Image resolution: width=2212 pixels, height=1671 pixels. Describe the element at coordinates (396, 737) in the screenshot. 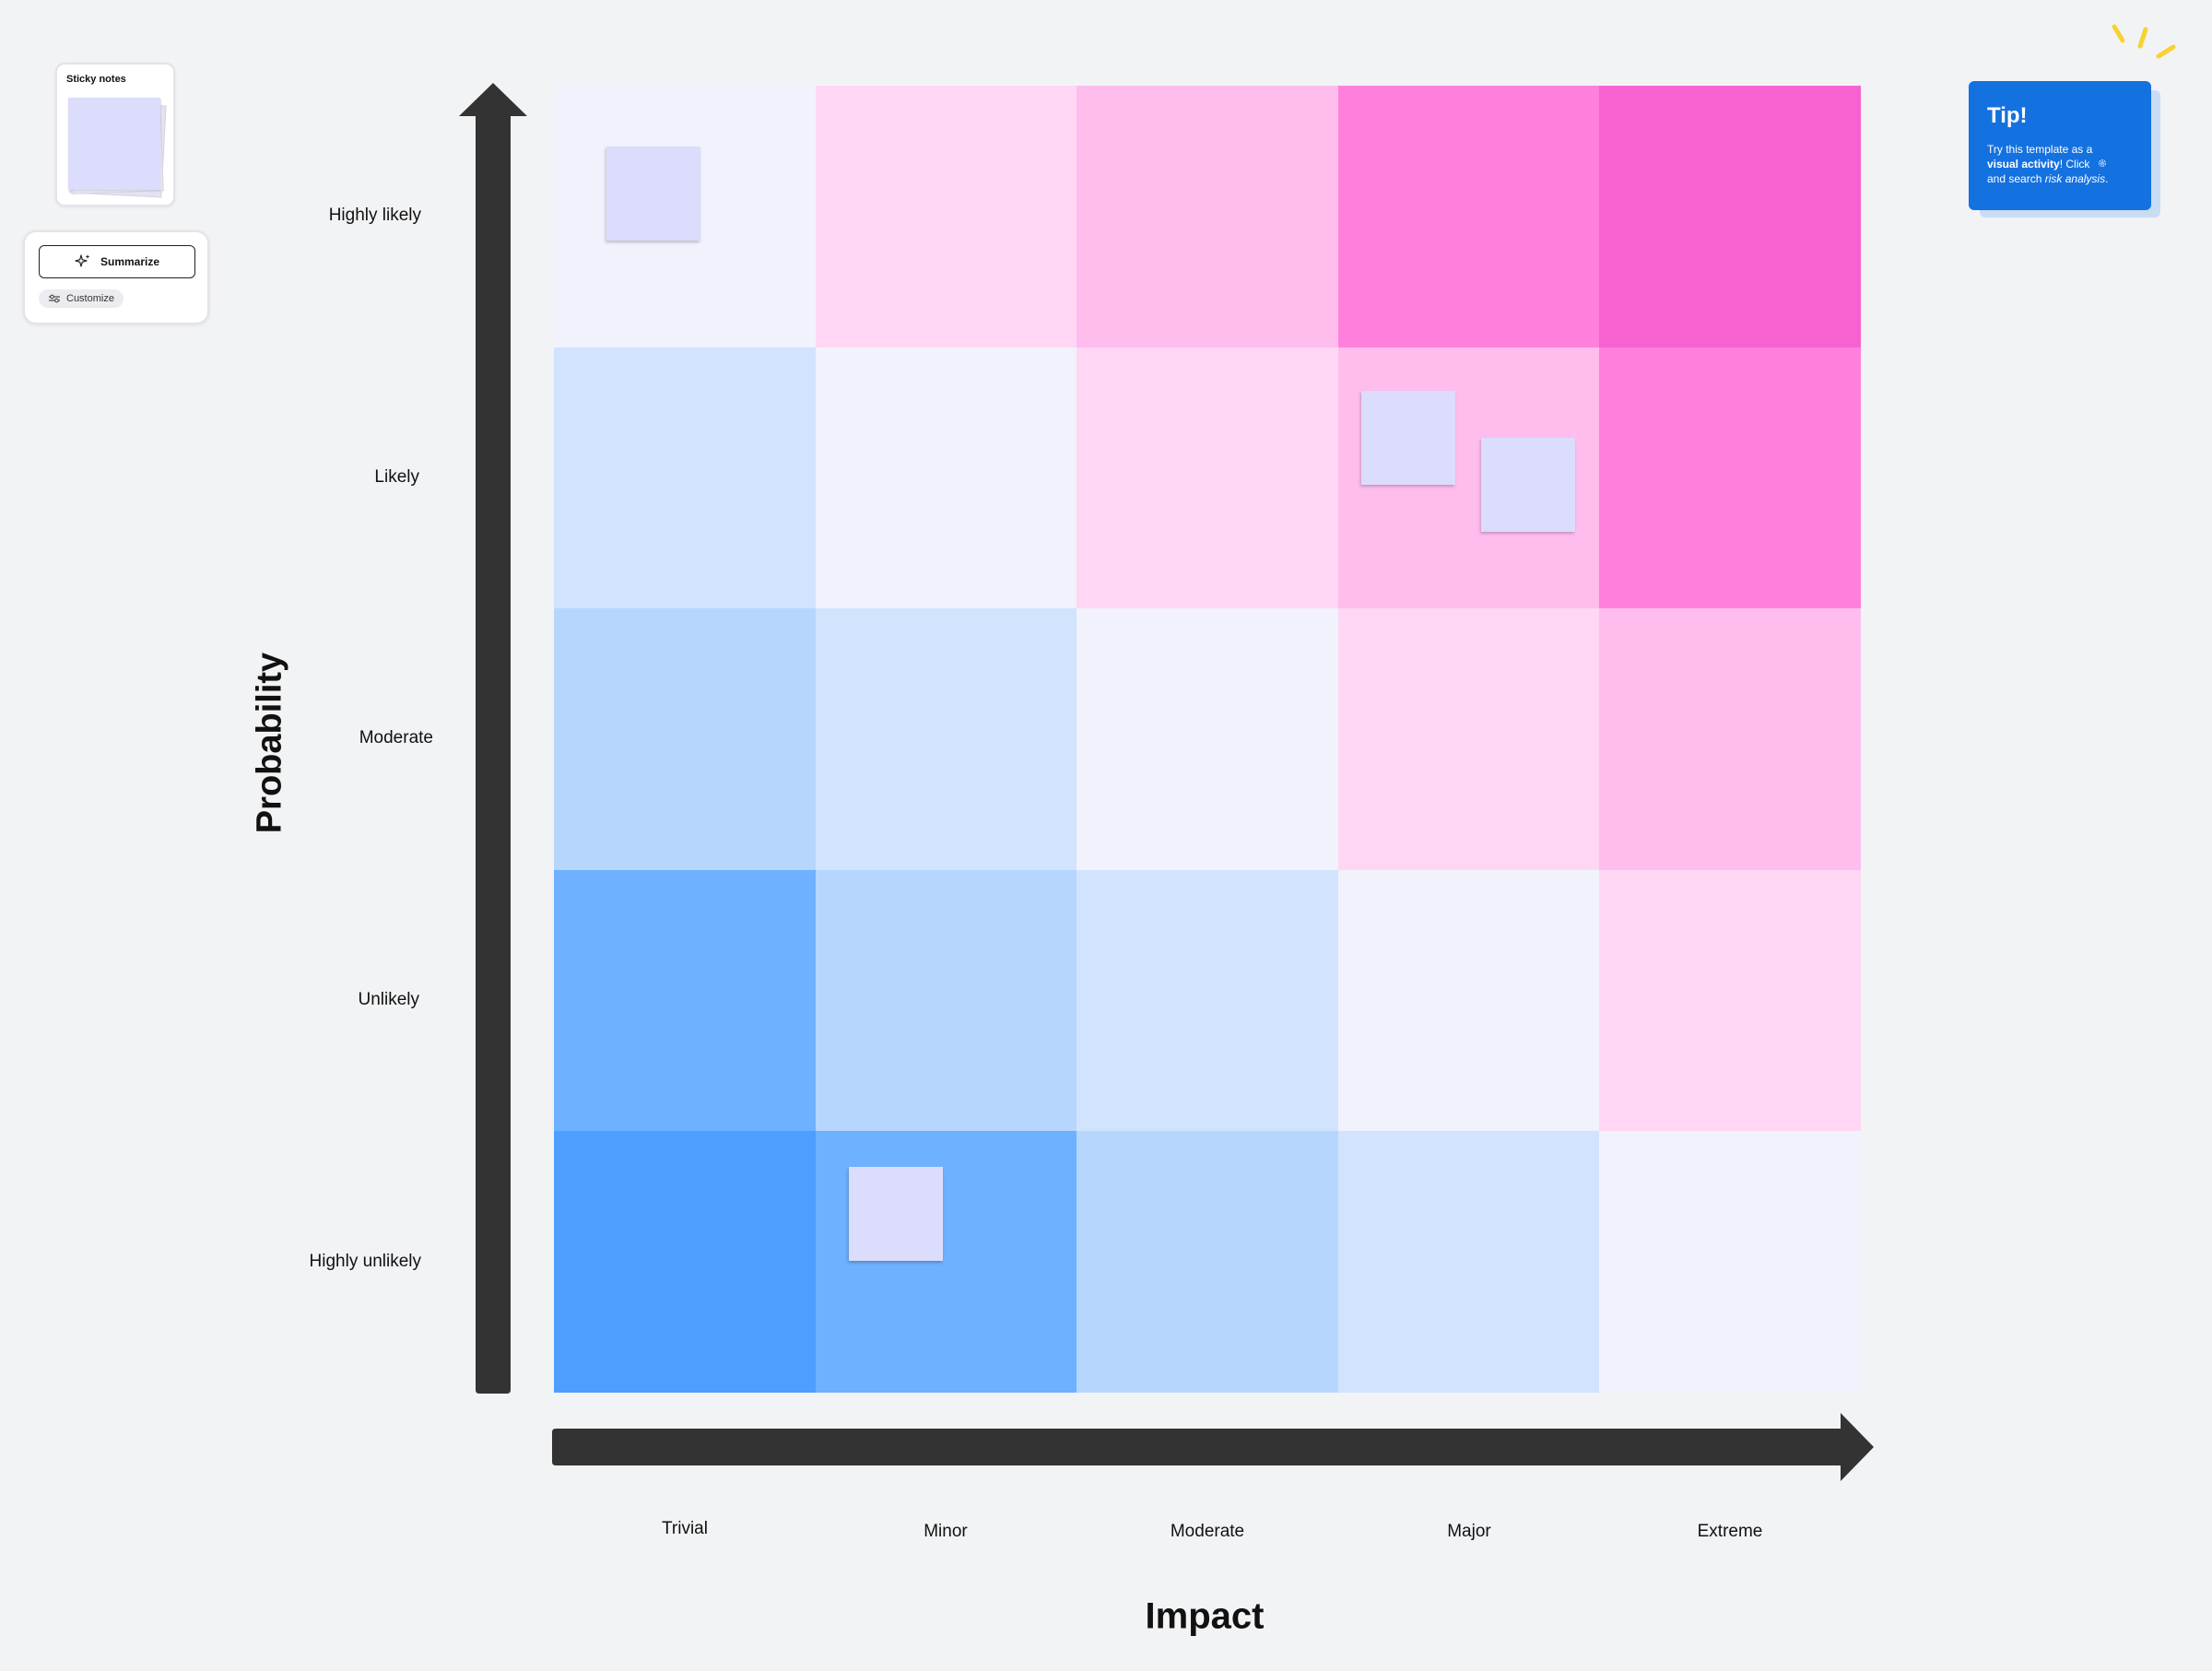

I see `probability-label-moderate: Moderate` at that location.